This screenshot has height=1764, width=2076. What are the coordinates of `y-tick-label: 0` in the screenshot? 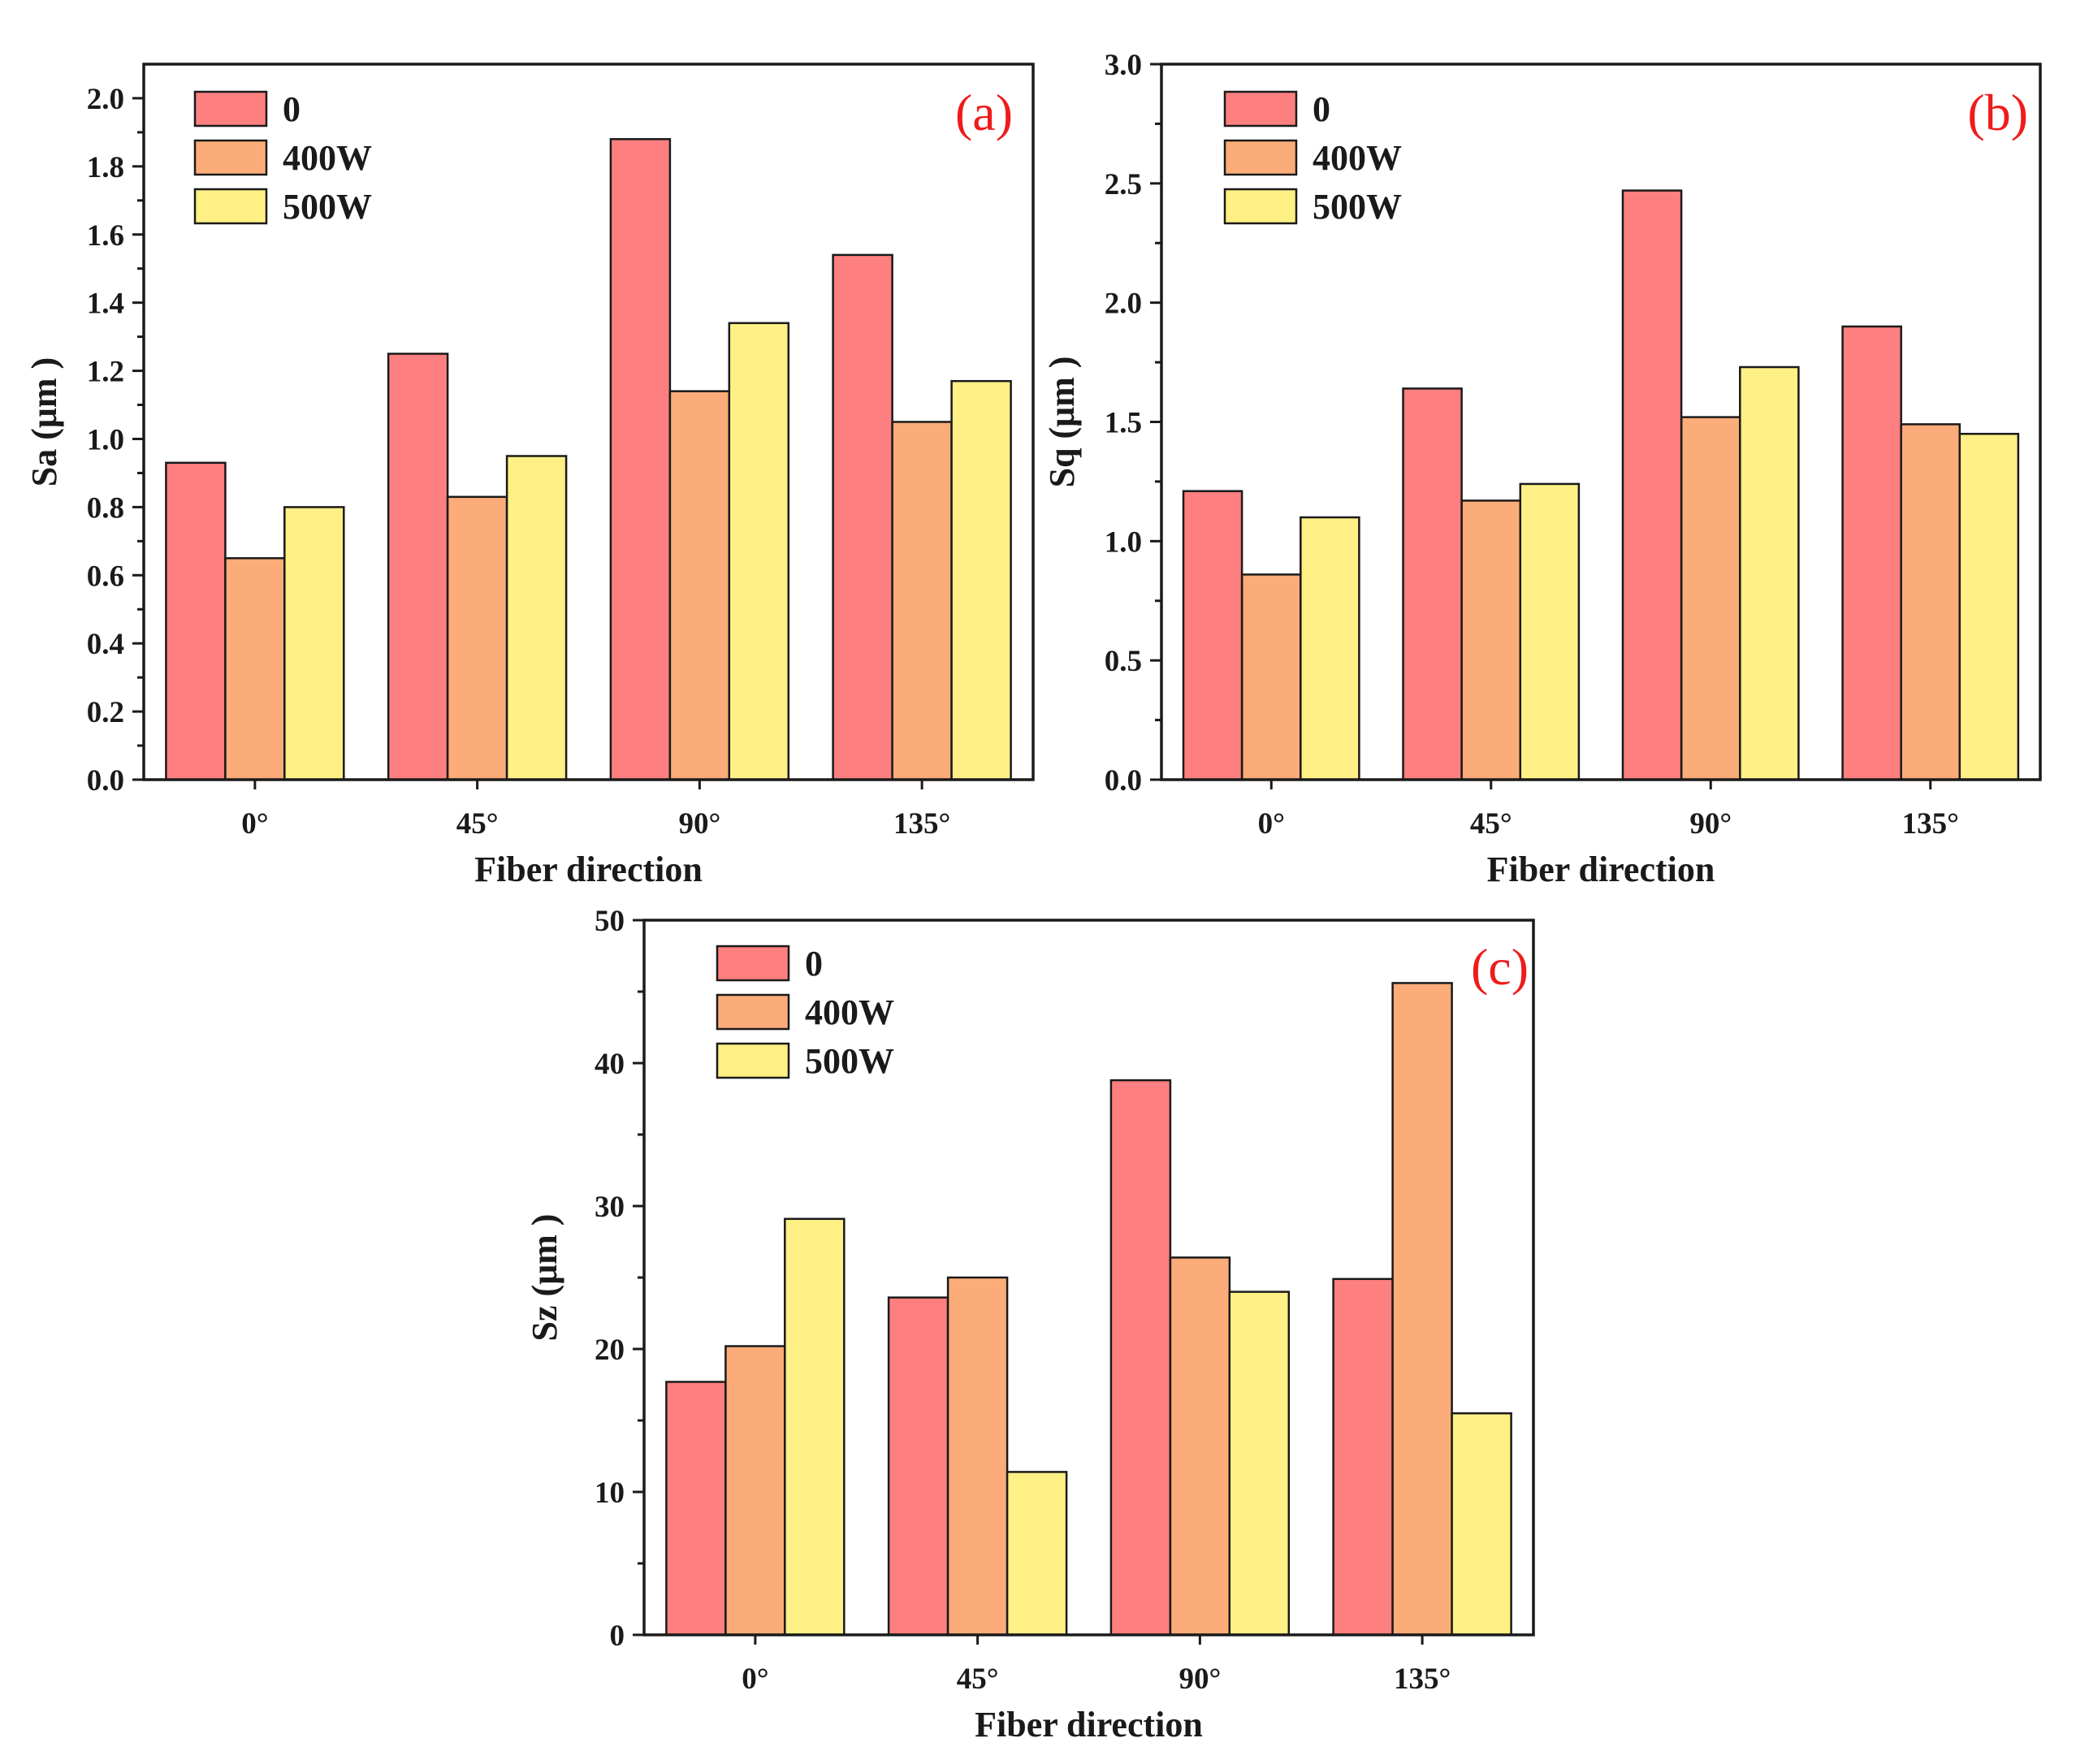 It's located at (618, 1636).